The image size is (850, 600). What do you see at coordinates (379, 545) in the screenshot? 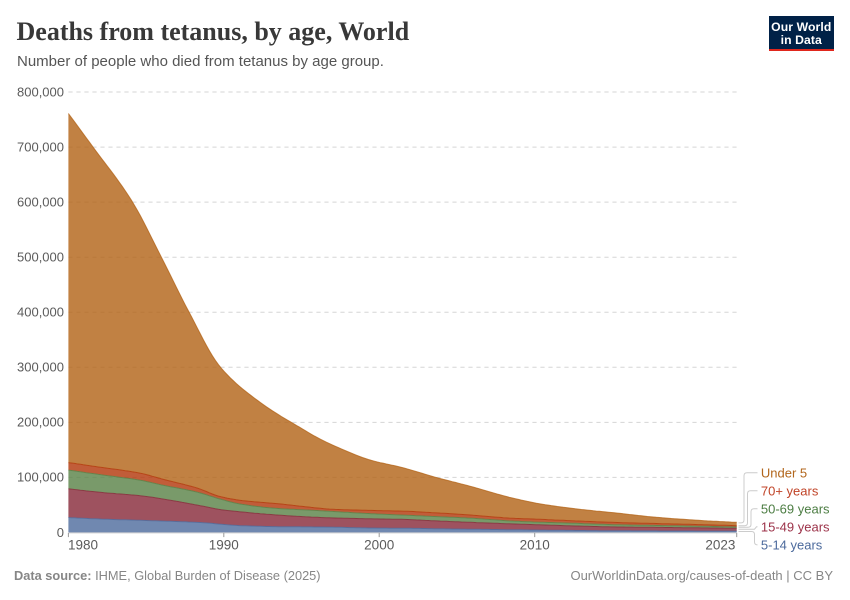
I see `svg-text: 2000` at bounding box center [379, 545].